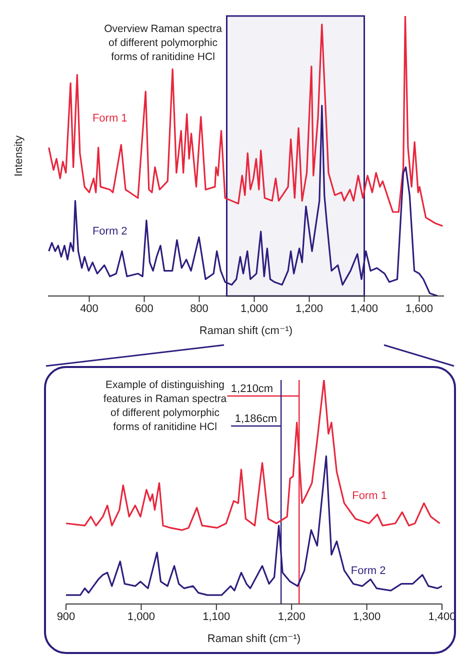  What do you see at coordinates (18, 155) in the screenshot?
I see `y-axis-title: Intensity` at bounding box center [18, 155].